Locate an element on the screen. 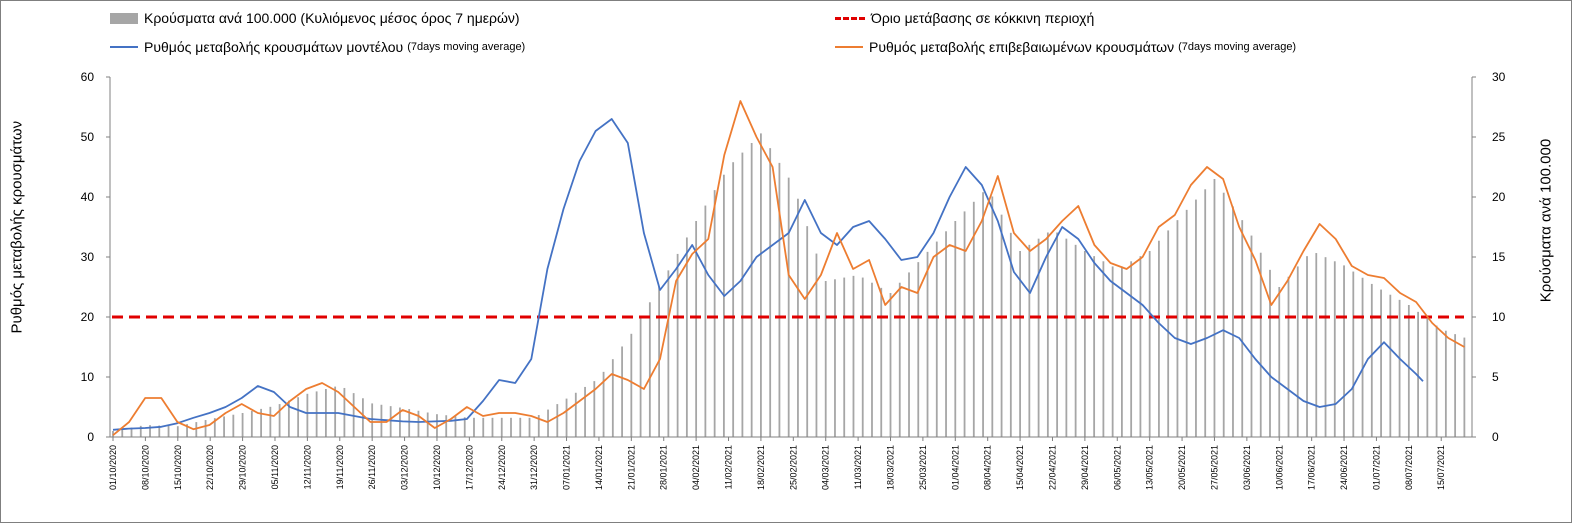  x-tick-label: 11/03/2021 is located at coordinates (858, 467).